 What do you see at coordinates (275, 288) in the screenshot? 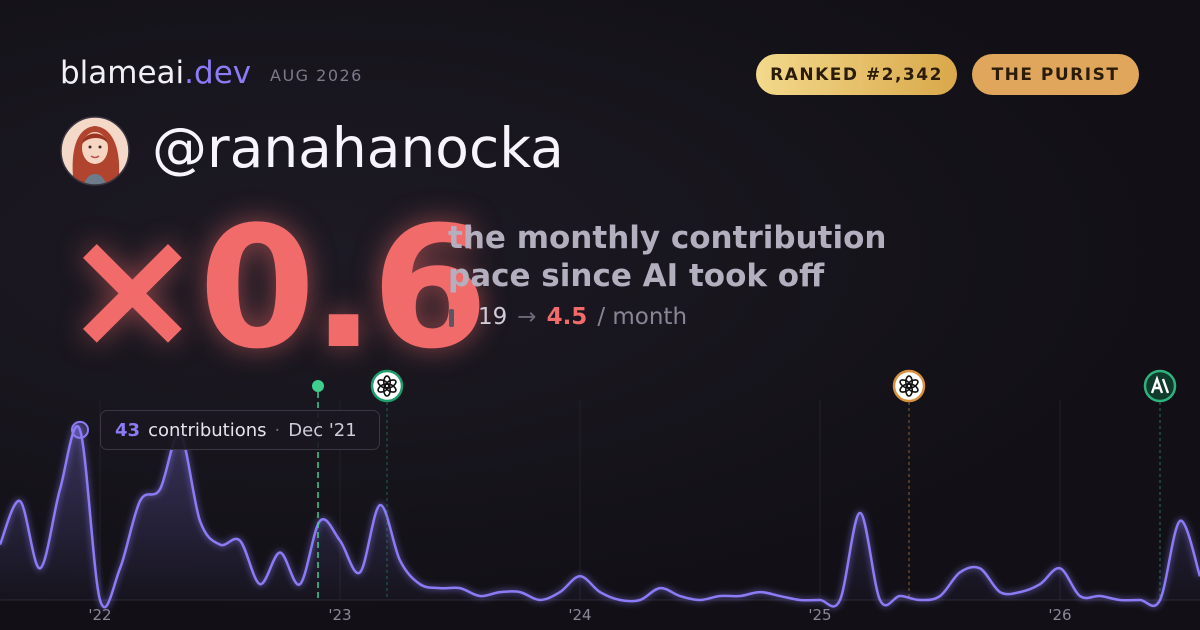
I see `multiplier: ×0.6` at bounding box center [275, 288].